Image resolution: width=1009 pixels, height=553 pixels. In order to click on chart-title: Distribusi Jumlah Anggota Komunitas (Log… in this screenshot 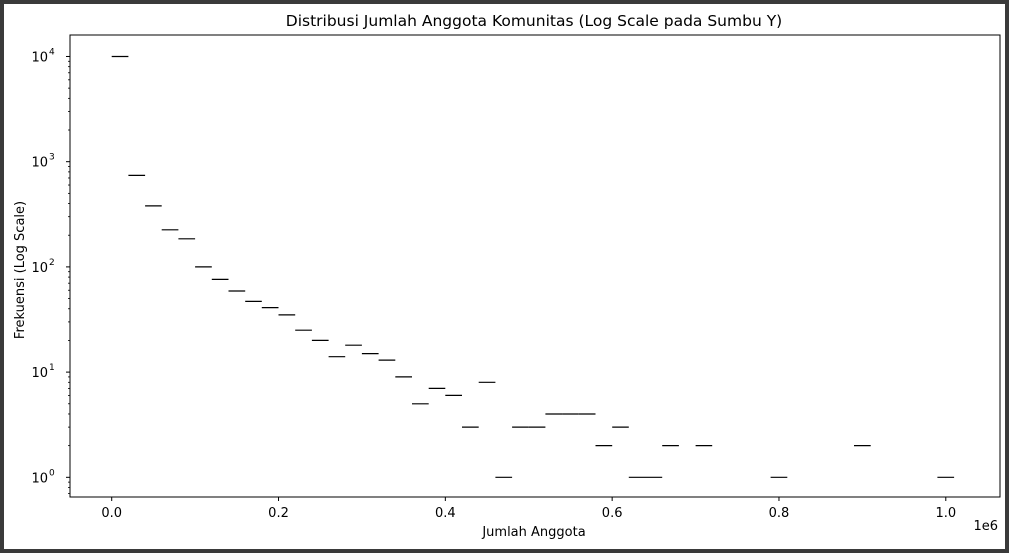, I will do `click(534, 21)`.